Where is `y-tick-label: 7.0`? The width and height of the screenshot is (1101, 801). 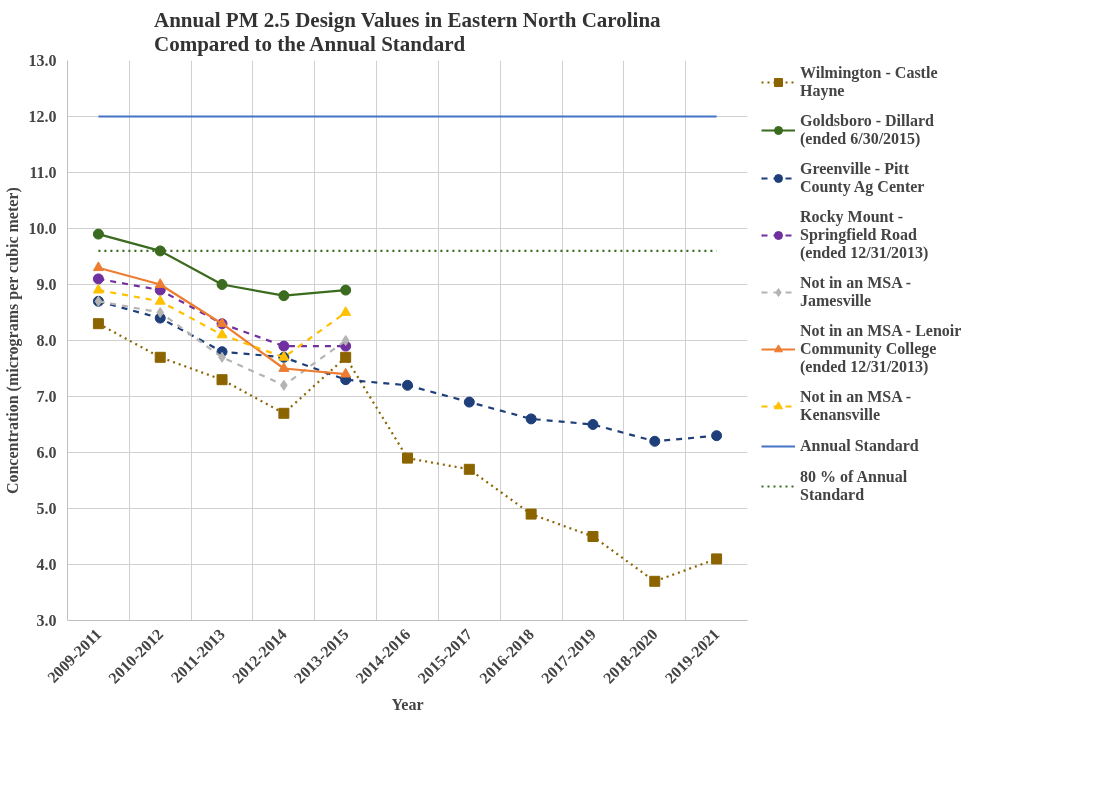 y-tick-label: 7.0 is located at coordinates (46, 396).